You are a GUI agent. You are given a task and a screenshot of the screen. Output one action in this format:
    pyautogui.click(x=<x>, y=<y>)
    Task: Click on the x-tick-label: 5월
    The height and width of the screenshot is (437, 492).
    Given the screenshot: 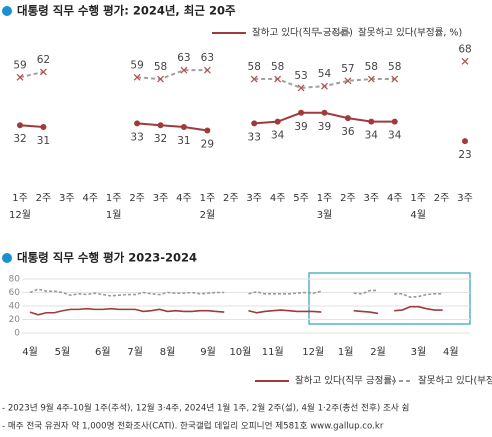 What is the action you would take?
    pyautogui.click(x=63, y=352)
    